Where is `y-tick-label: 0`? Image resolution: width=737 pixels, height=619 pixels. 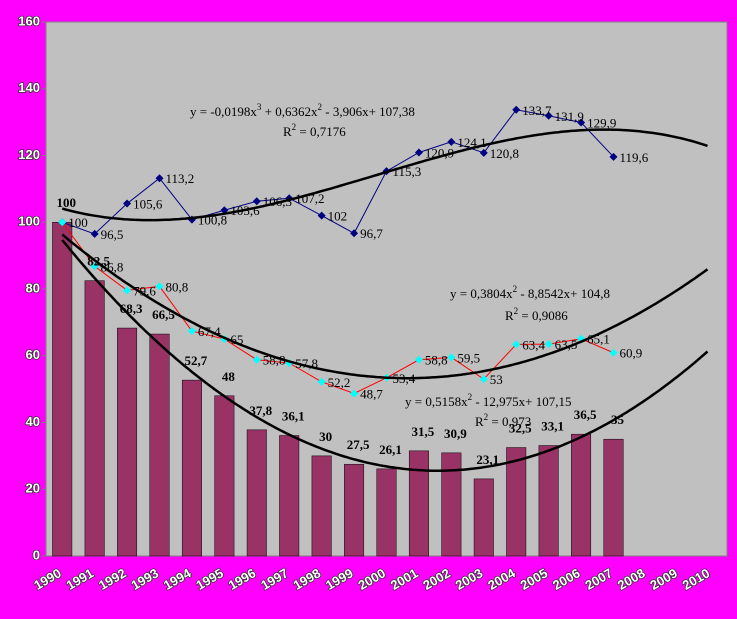 y-tick-label: 0 is located at coordinates (36, 554).